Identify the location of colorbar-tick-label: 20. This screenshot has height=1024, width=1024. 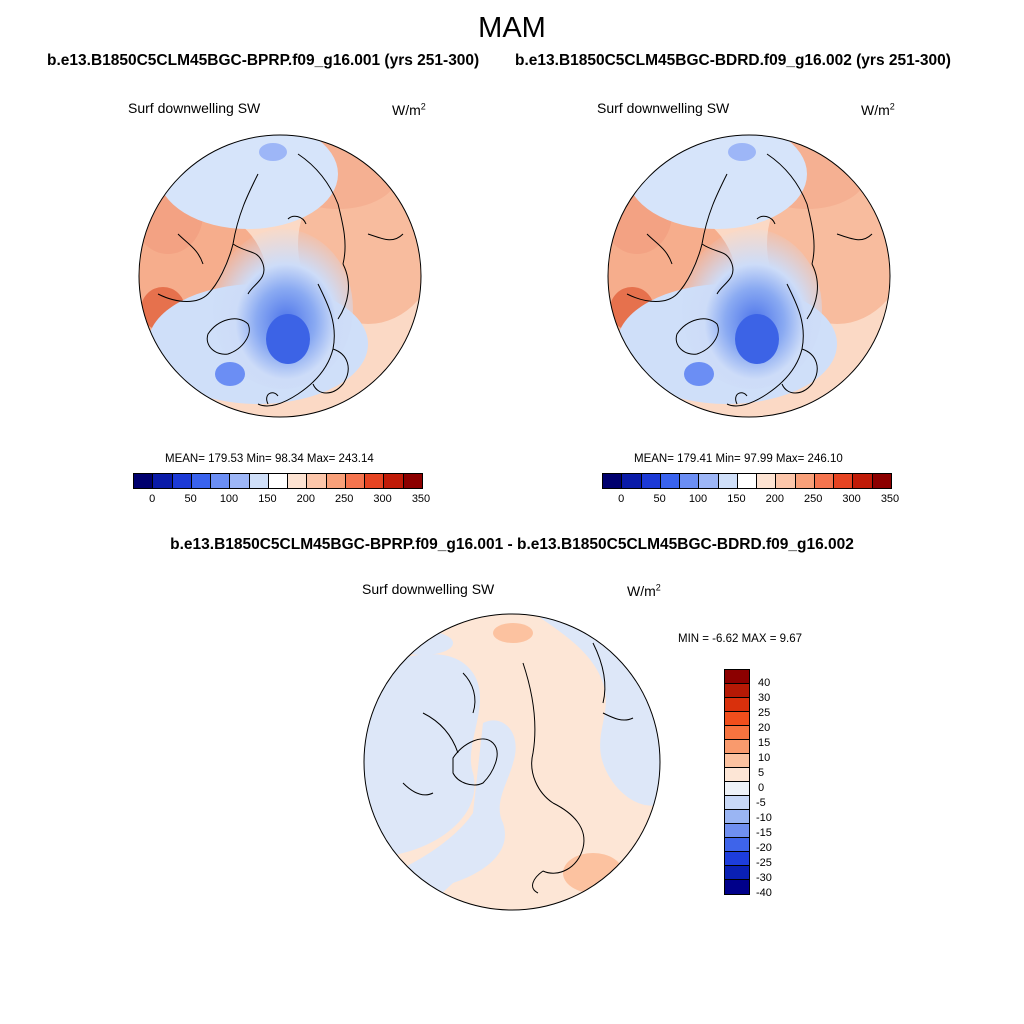
(764, 728).